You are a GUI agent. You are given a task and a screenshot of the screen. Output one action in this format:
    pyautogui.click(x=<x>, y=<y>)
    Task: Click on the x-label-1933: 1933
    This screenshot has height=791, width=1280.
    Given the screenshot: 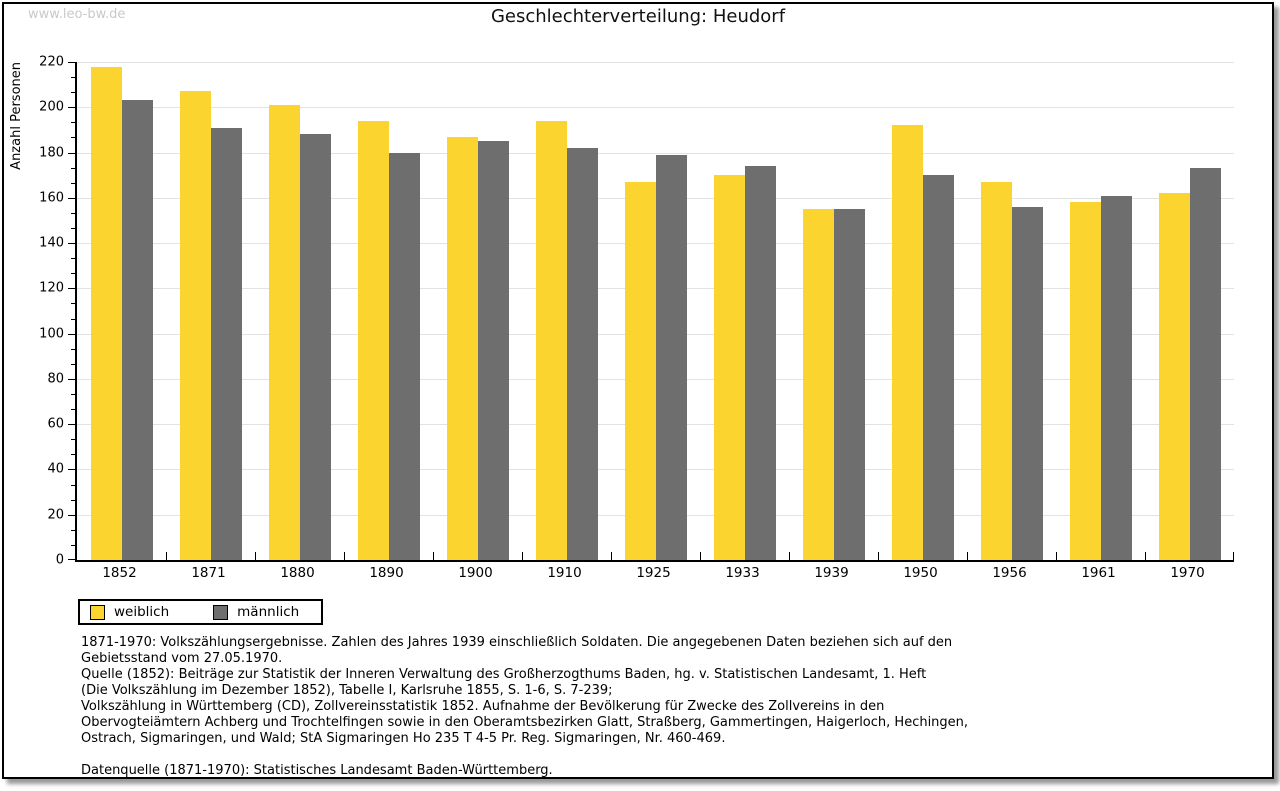 What is the action you would take?
    pyautogui.click(x=742, y=573)
    